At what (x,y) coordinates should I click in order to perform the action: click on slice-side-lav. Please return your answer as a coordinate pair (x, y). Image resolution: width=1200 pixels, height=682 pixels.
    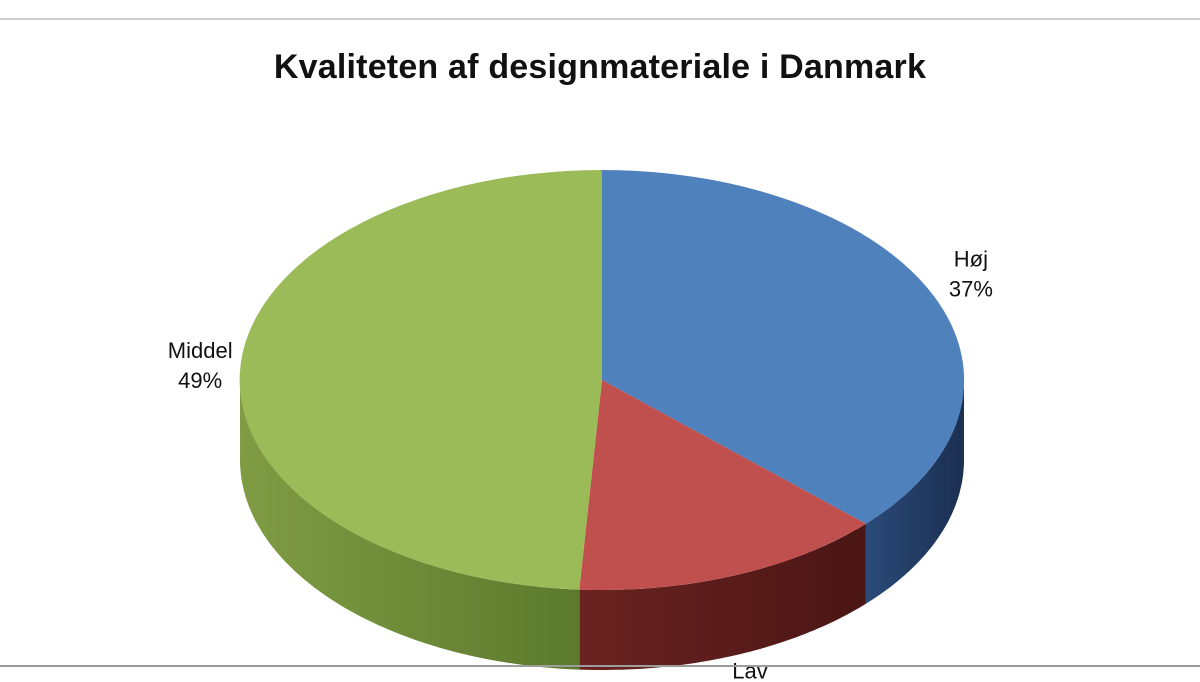
    Looking at the image, I should click on (722, 596).